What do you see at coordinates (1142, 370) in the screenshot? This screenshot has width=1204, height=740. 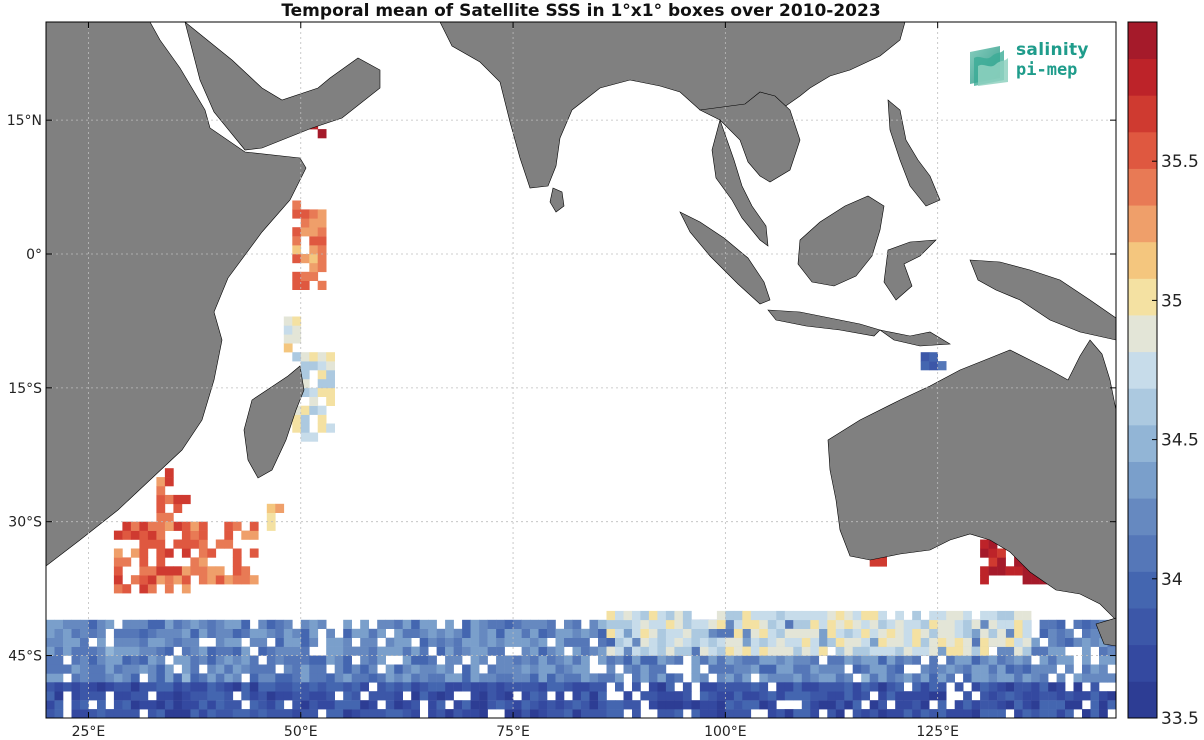 I see `colorbar-frame` at bounding box center [1142, 370].